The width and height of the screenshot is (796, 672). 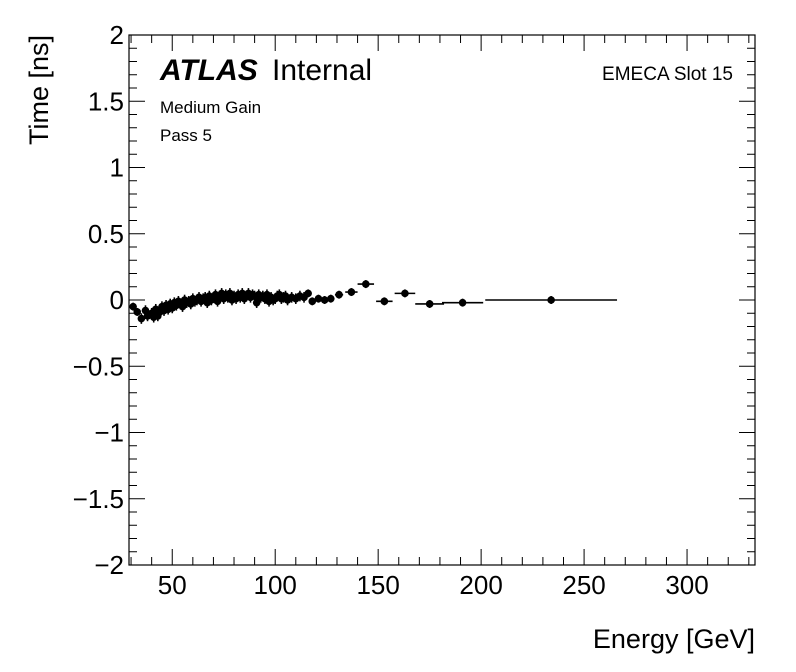 I want to click on y-tick-labels: 2 1.5 1 0.5 0 −0.5 −1 −1.5 −2, so click(x=98, y=300).